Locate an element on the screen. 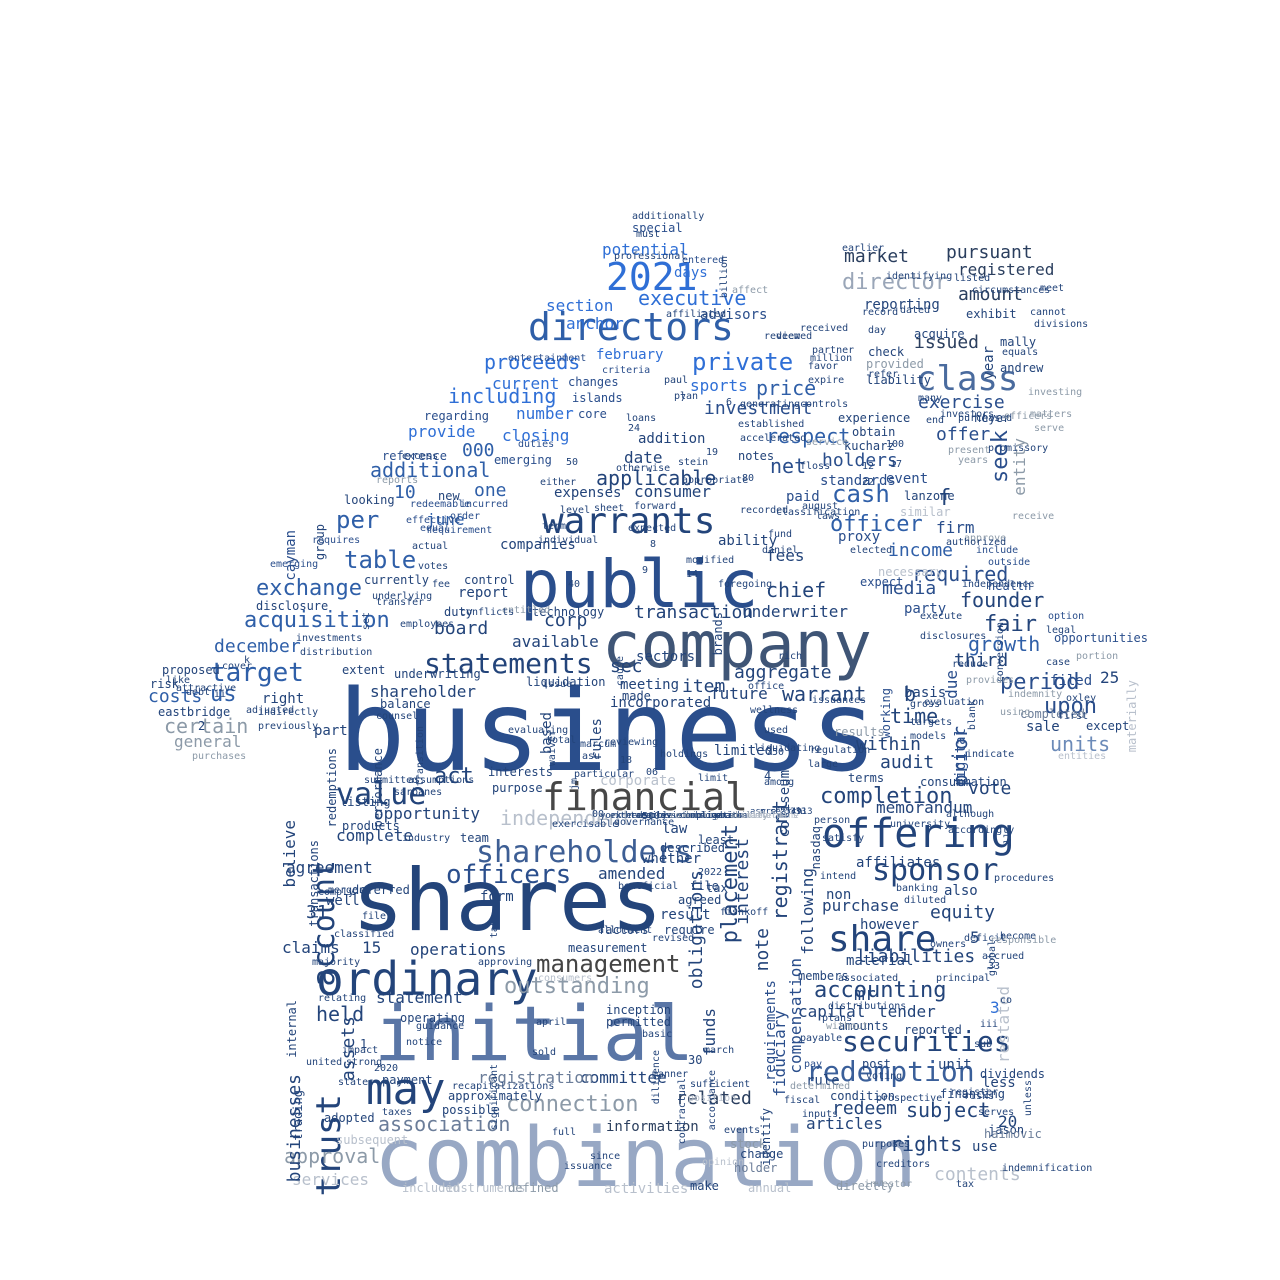 The height and width of the screenshot is (1280, 1280). word-90: agreement is located at coordinates (329, 867).